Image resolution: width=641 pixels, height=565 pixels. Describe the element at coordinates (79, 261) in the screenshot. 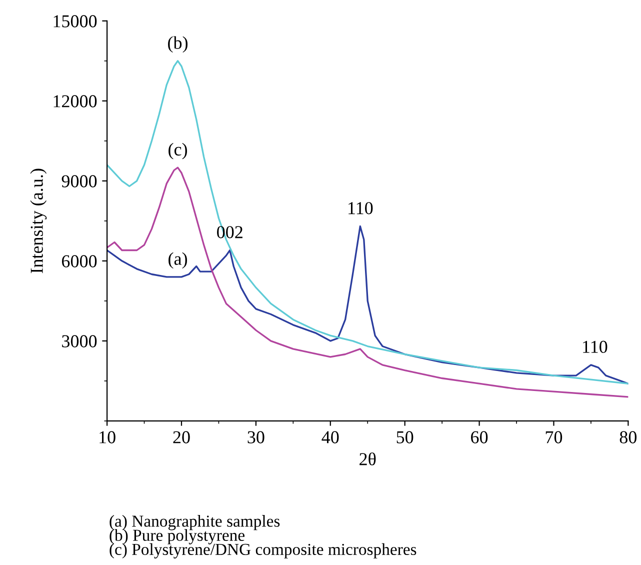

I see `y-tick-label: 6000` at that location.